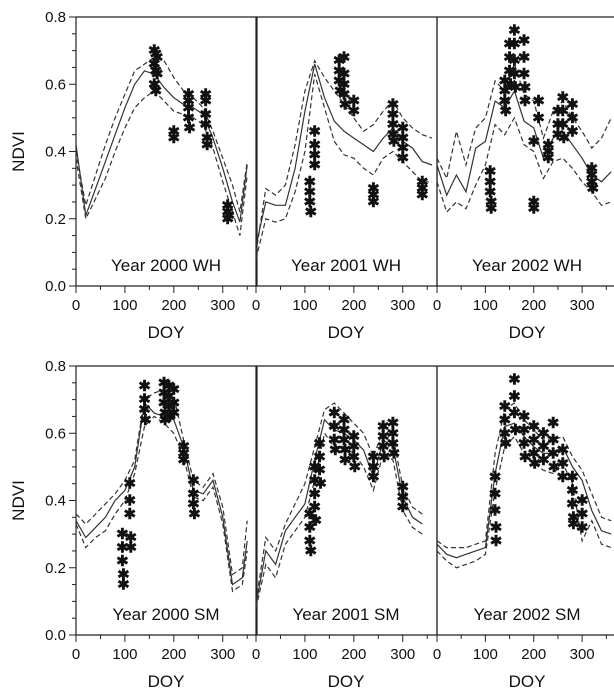  I want to click on plot-area: ✱✱✱✱✱✱✱✱✱✱✱✱✱✱✱✱✱✱✱✱✱✱✱✱✱✱✱✱✱✱✱✱✱✱, so click(344, 154).